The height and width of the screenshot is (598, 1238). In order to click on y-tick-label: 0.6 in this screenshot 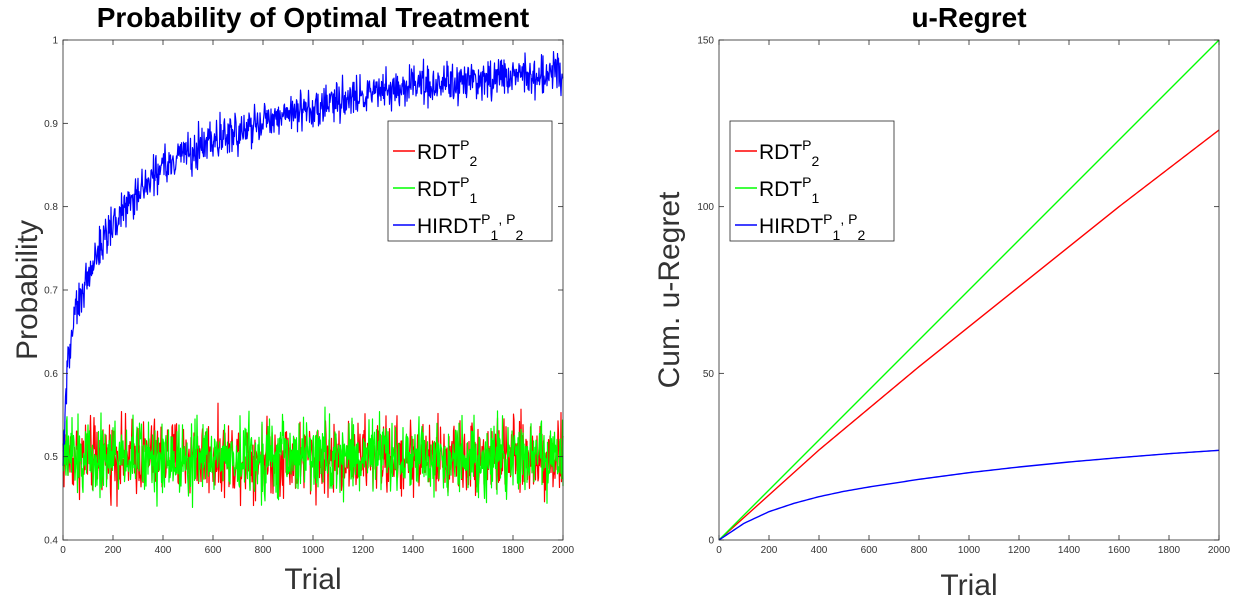, I will do `click(51, 374)`.